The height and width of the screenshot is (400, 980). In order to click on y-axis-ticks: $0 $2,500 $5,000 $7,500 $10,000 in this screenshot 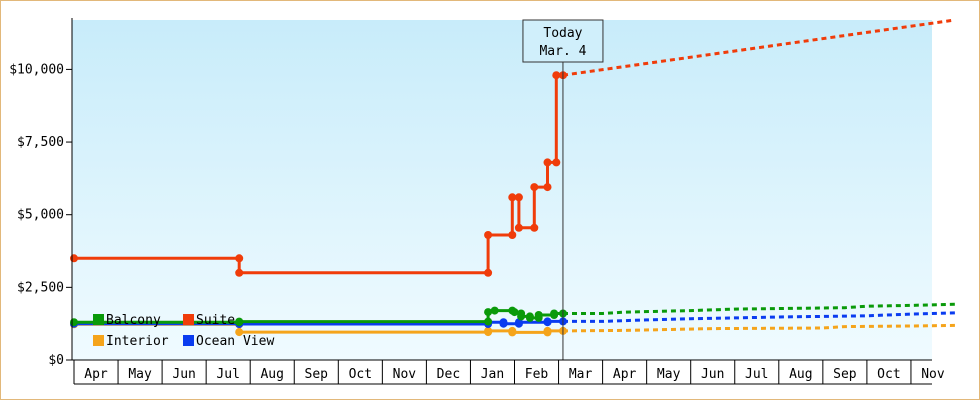, I will do `click(40, 215)`.